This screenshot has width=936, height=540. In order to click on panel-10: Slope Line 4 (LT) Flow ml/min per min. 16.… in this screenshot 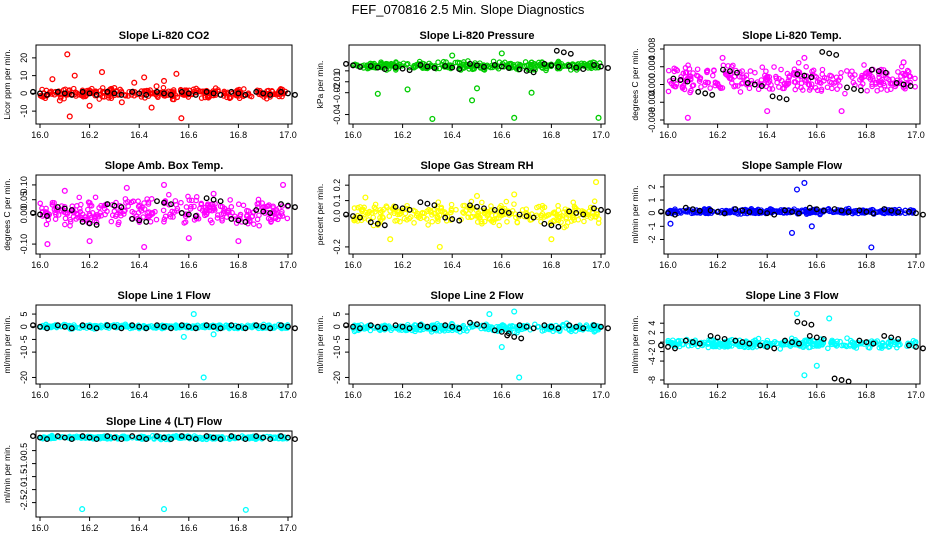, I will do `click(150, 474)`.